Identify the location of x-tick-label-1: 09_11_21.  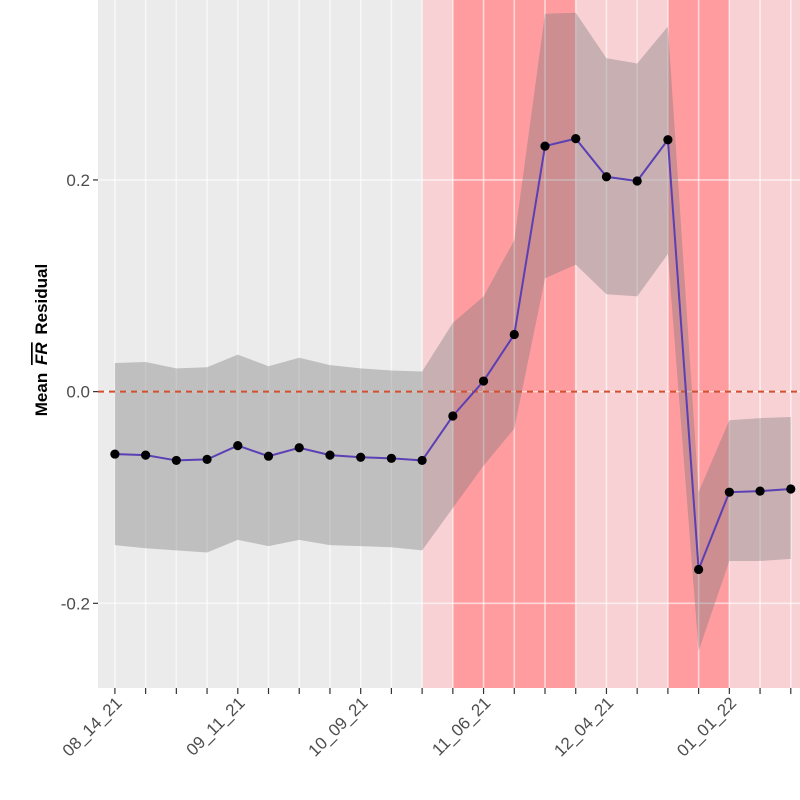
(216, 726).